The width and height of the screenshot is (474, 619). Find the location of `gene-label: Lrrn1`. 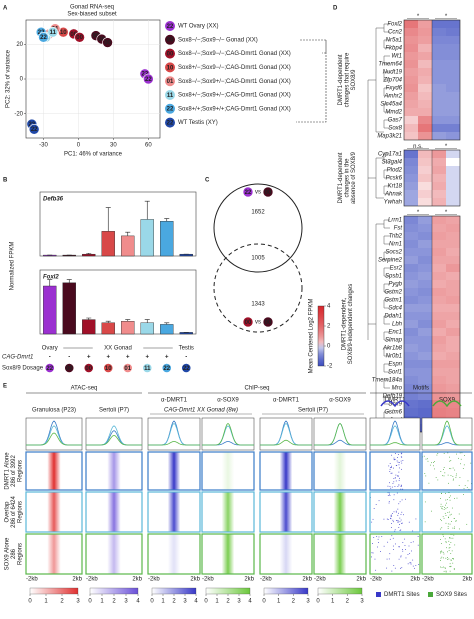

gene-label: Lrrn1 is located at coordinates (395, 221).